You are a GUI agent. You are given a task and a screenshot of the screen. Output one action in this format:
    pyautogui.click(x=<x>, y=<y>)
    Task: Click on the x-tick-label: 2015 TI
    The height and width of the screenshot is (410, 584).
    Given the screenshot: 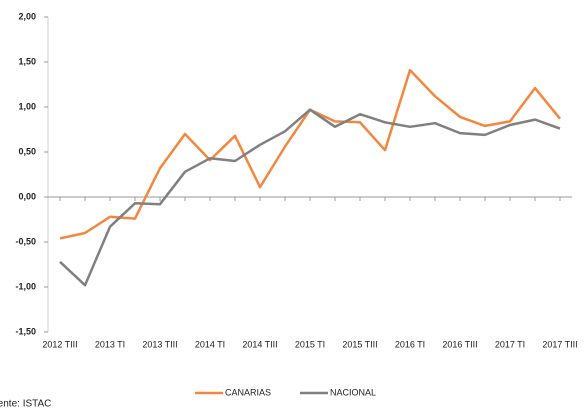 What is the action you would take?
    pyautogui.click(x=310, y=344)
    